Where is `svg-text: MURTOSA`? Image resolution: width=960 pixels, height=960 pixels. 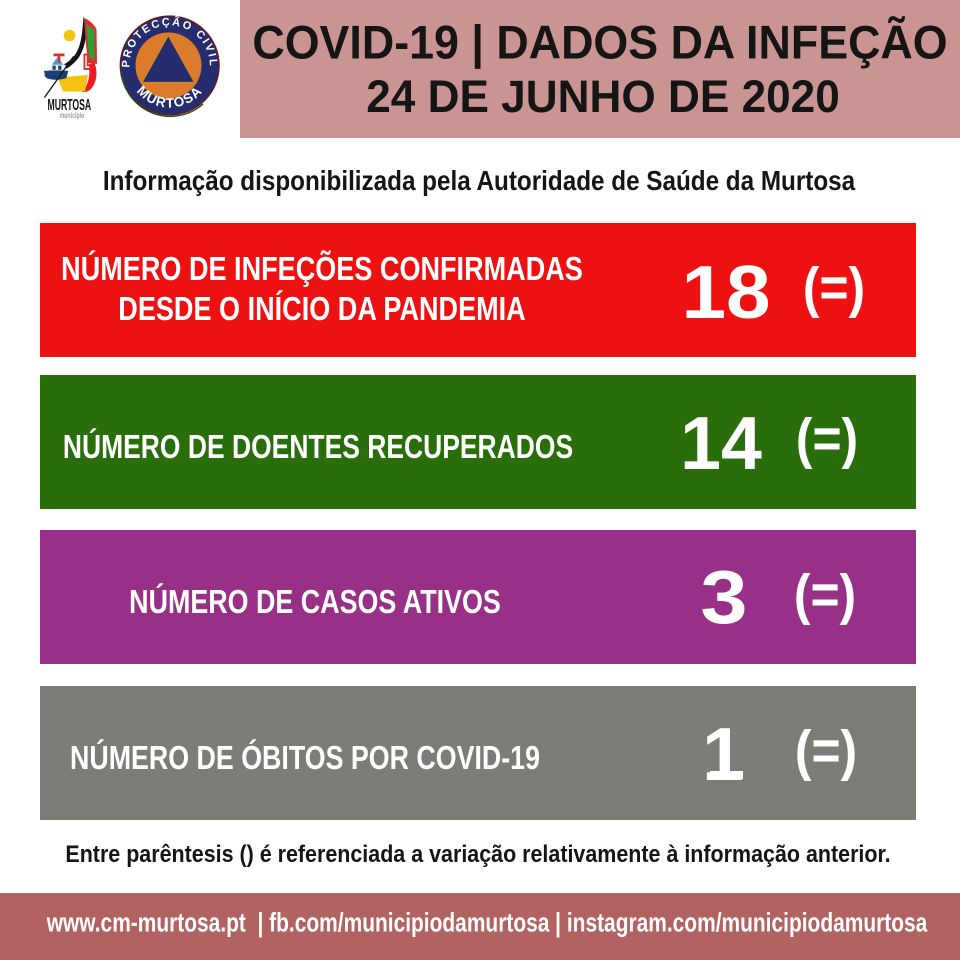
svg-text: MURTOSA is located at coordinates (70, 104).